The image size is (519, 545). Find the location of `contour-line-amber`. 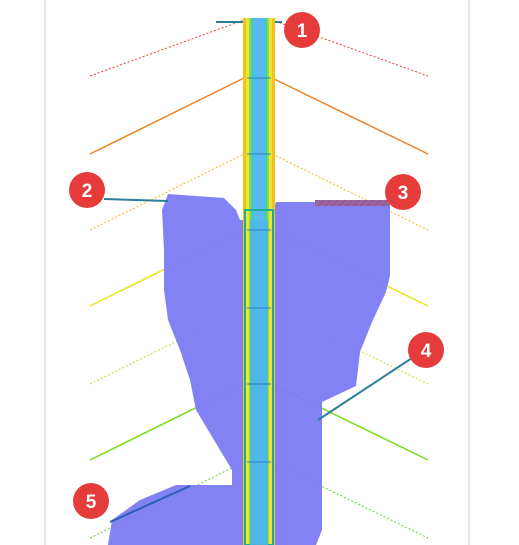

contour-line-amber is located at coordinates (167, 192).